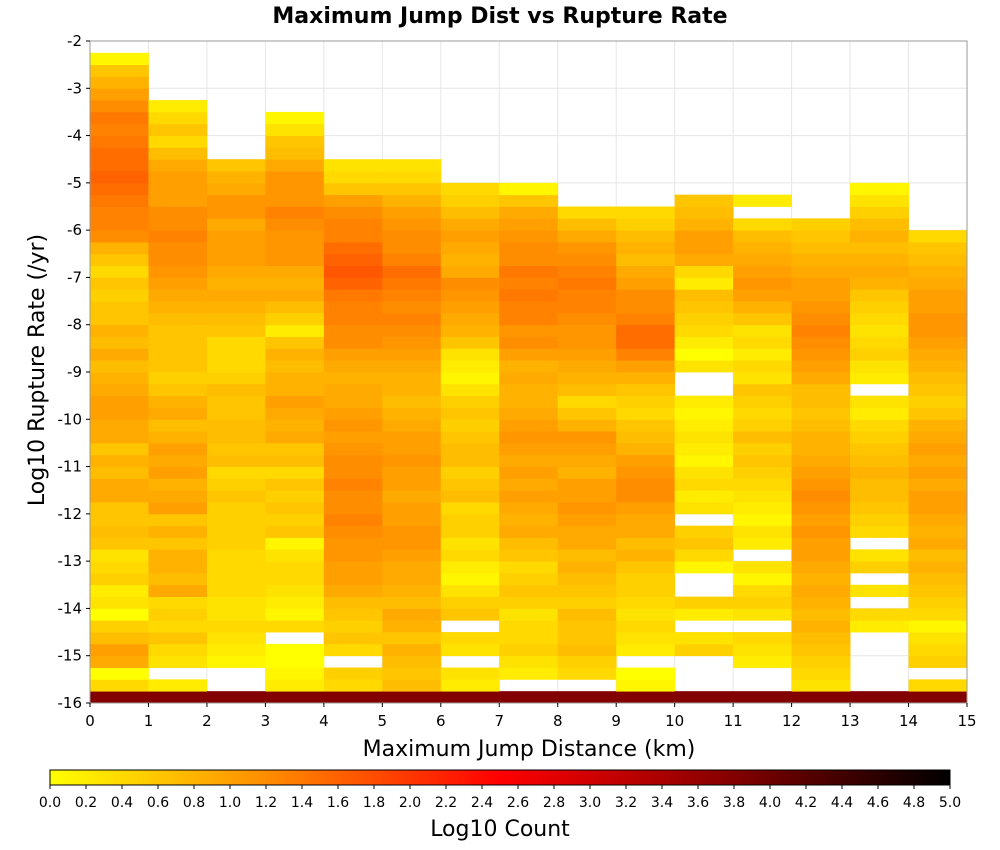 The height and width of the screenshot is (850, 1000). What do you see at coordinates (914, 803) in the screenshot?
I see `colorbar-tick-label: 4.8` at bounding box center [914, 803].